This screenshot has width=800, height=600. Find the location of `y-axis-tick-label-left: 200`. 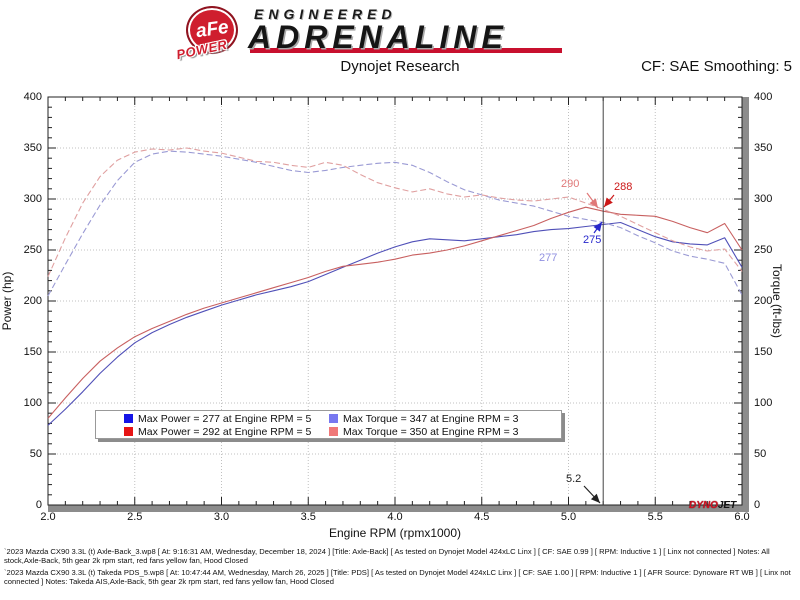

y-axis-tick-label-left: 200 is located at coordinates (32, 301).